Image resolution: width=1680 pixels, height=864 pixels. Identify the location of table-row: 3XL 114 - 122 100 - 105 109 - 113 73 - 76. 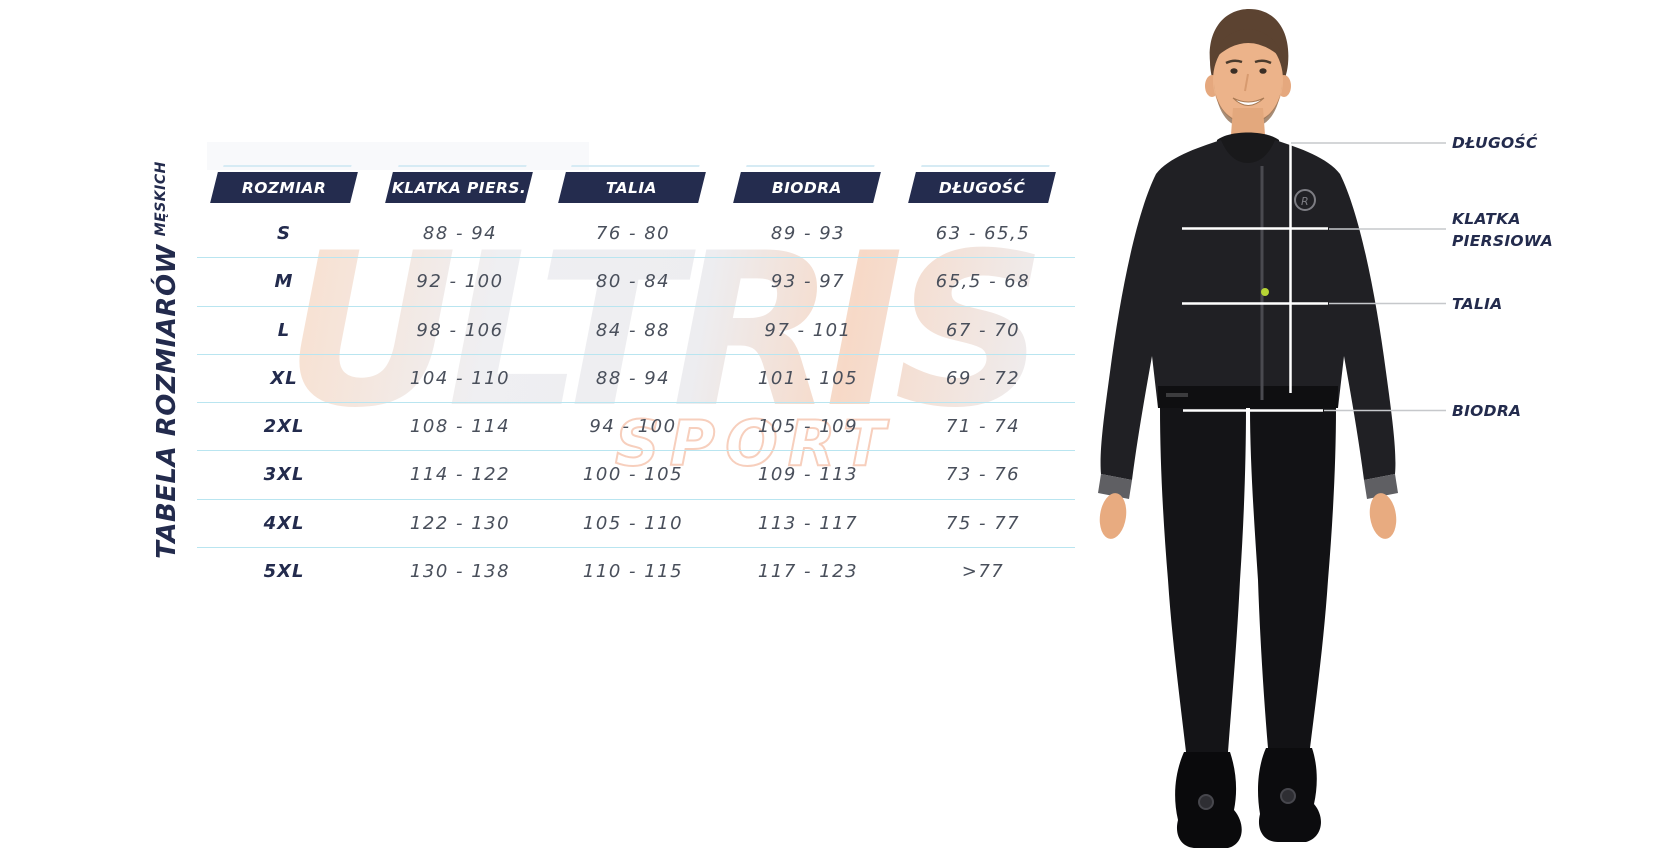
(636, 475).